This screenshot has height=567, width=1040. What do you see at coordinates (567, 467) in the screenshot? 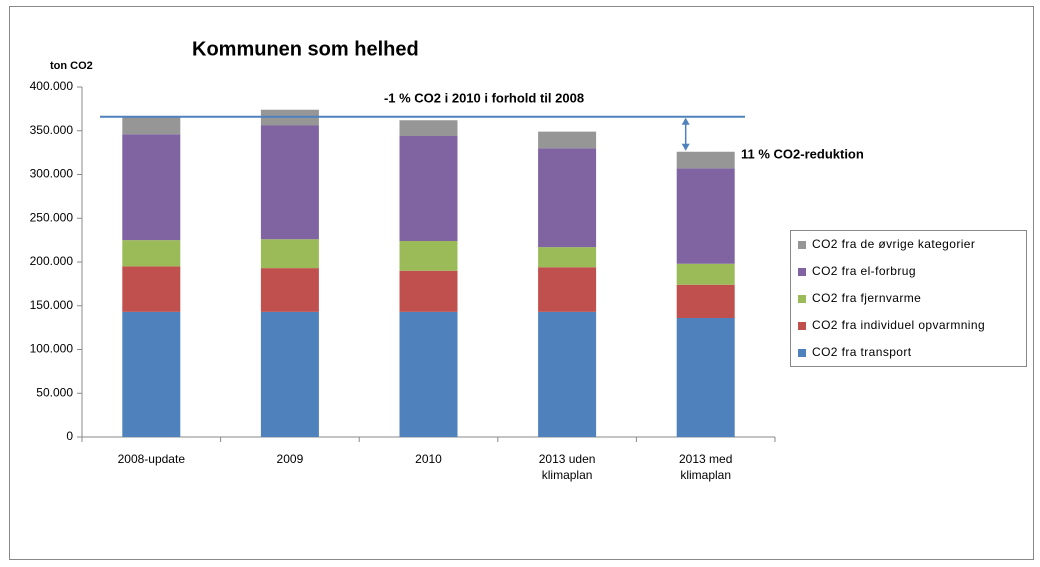
I see `x-tick-label: 2013 uden klimaplan` at bounding box center [567, 467].